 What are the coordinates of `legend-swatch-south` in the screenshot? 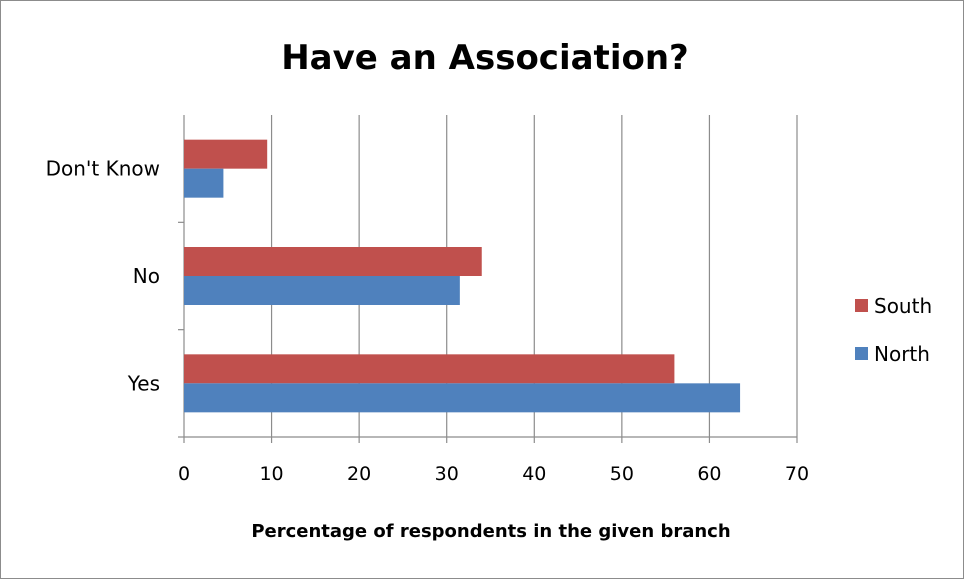 It's located at (861, 305).